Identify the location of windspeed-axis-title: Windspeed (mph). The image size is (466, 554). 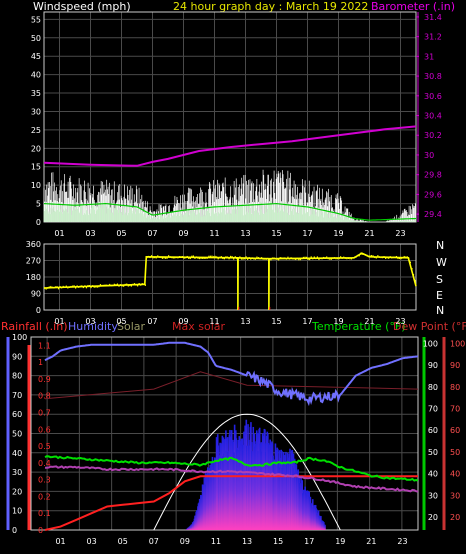
(82, 6).